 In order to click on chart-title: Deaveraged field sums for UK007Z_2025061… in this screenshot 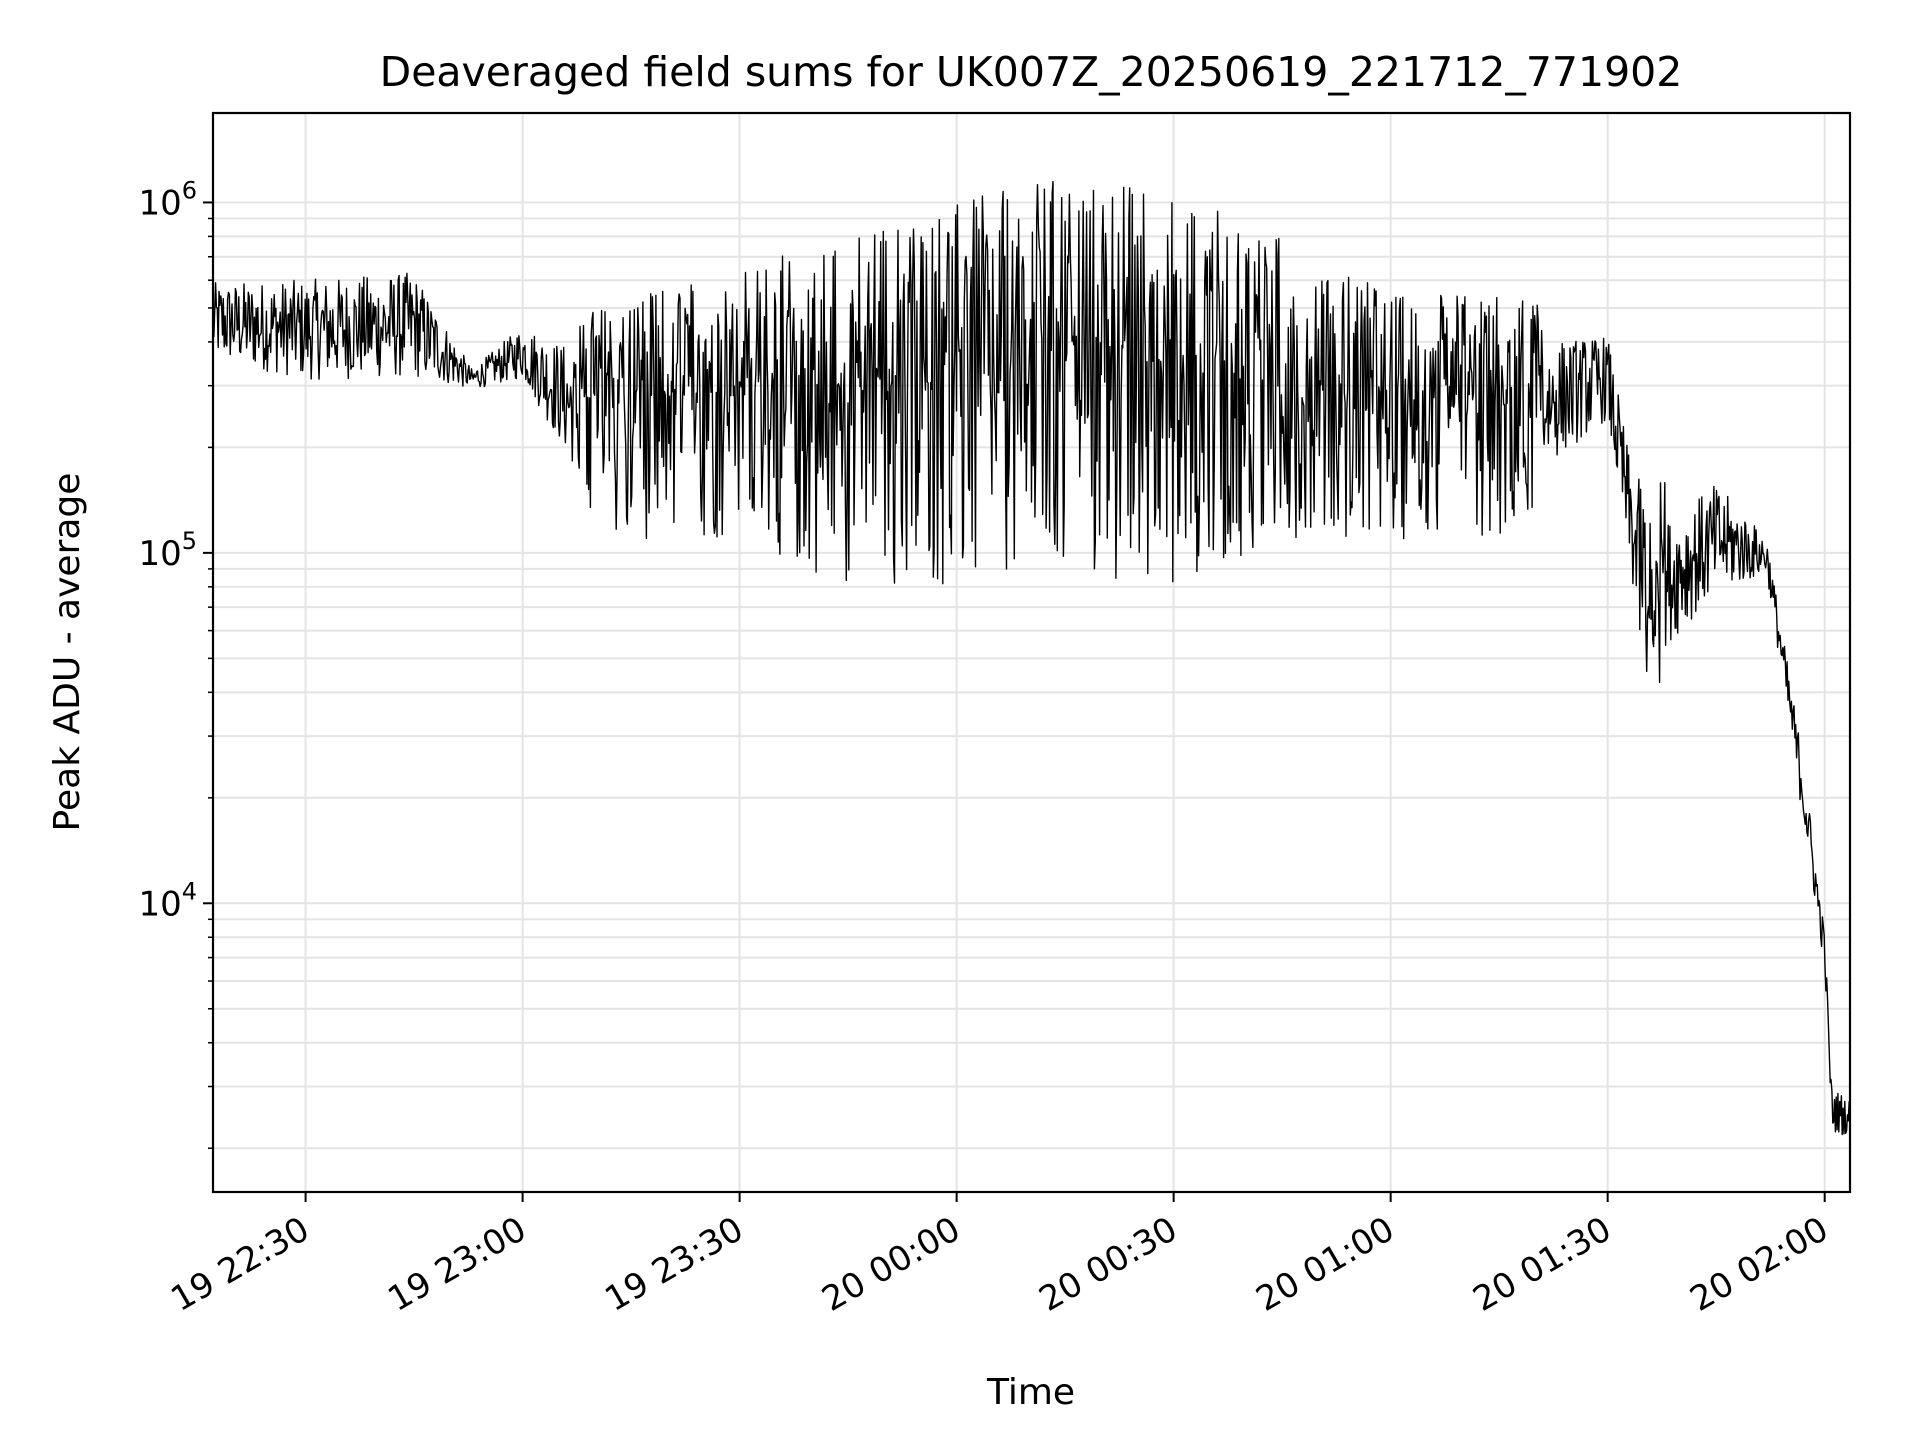, I will do `click(1031, 72)`.